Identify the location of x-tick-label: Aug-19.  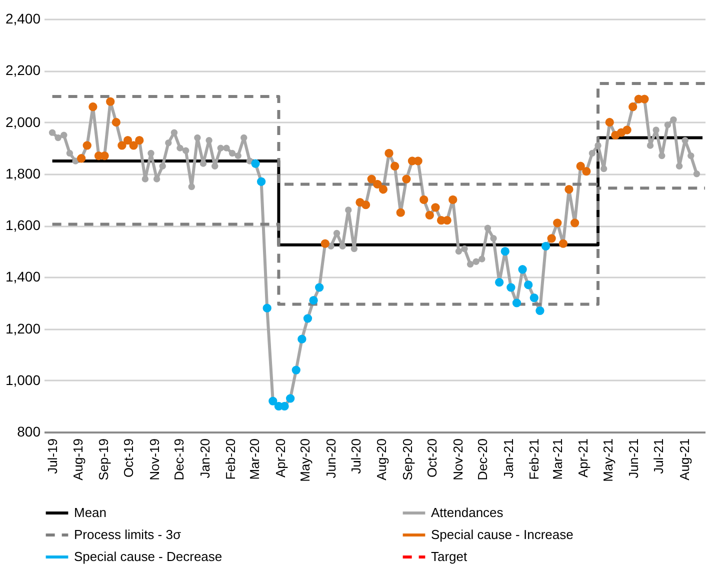
(78, 459).